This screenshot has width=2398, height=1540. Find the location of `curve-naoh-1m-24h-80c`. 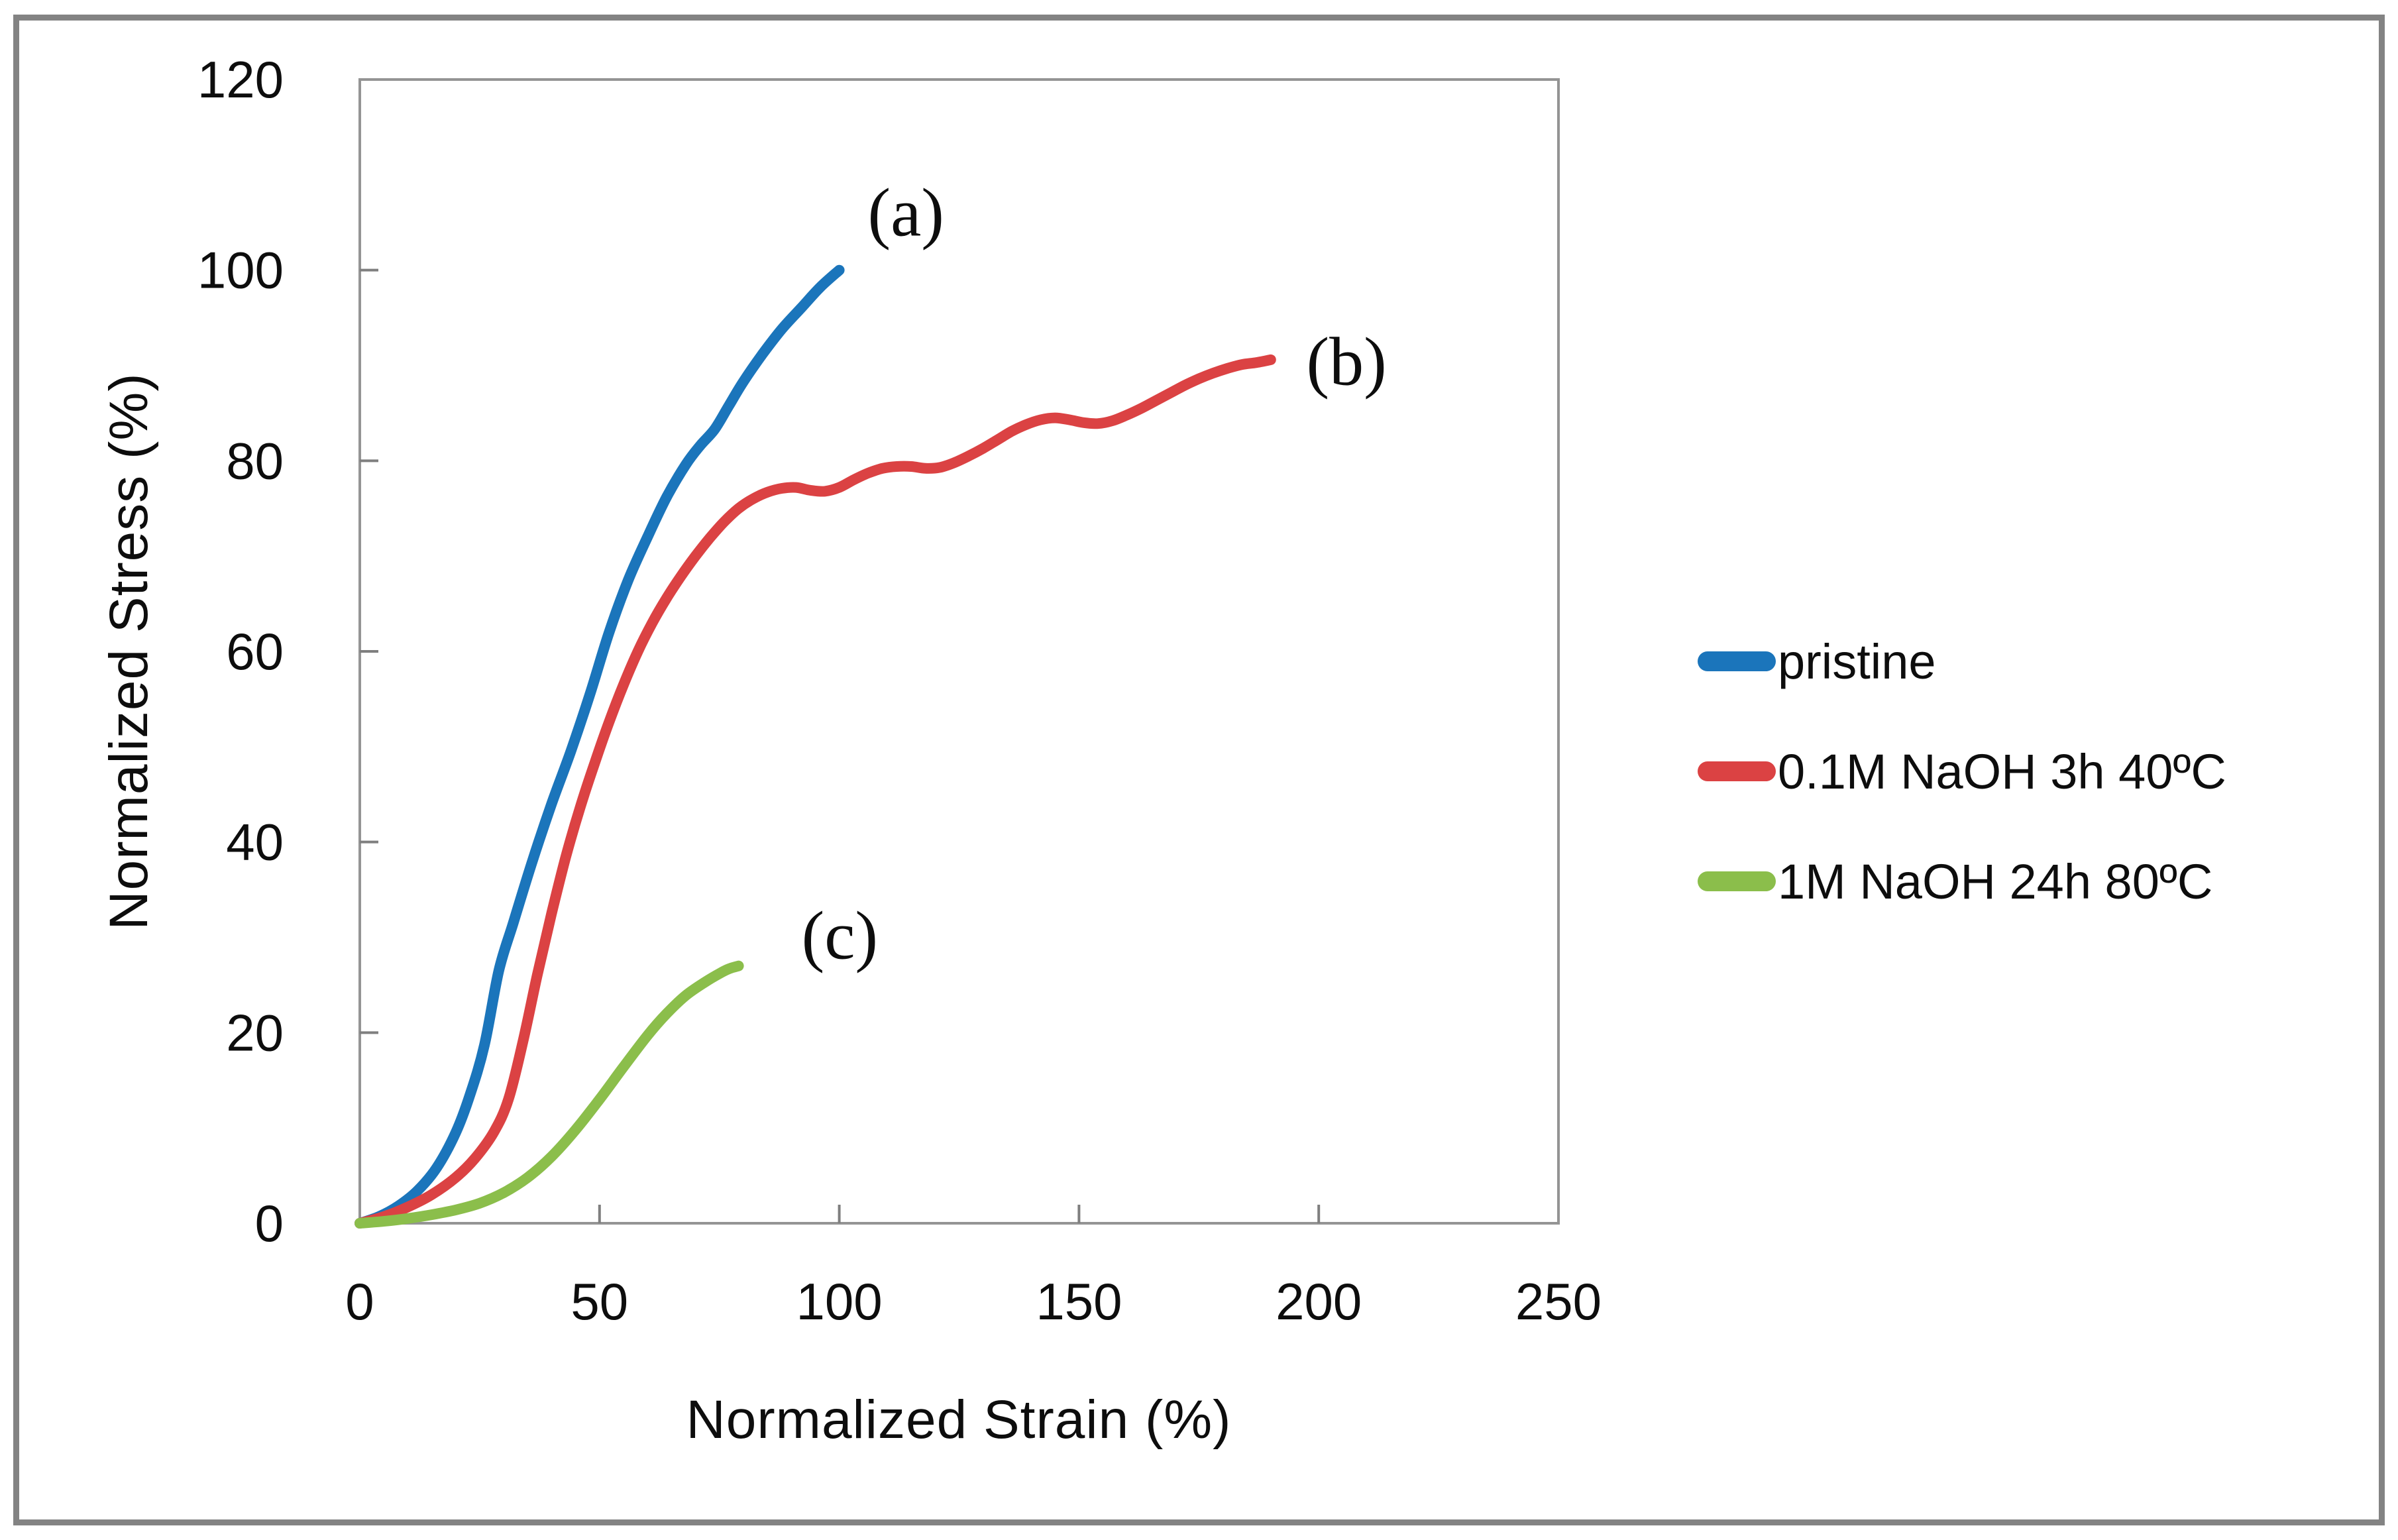

curve-naoh-1m-24h-80c is located at coordinates (549, 1094).